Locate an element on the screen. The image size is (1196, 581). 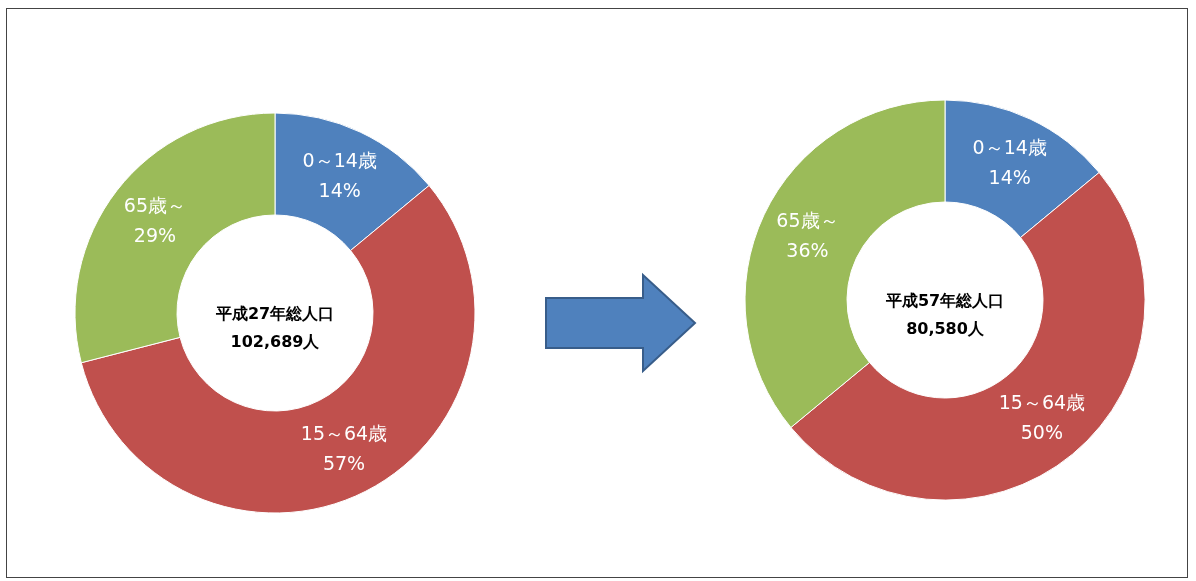
data-label: 57% is located at coordinates (344, 463).